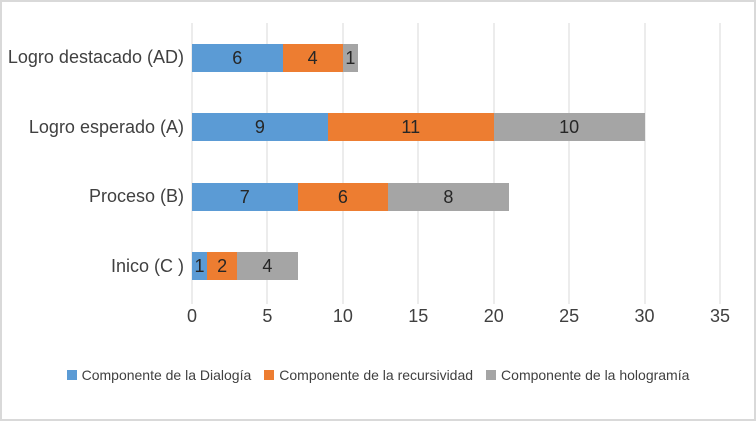 The image size is (756, 421). I want to click on bar-value-label: 9, so click(259, 127).